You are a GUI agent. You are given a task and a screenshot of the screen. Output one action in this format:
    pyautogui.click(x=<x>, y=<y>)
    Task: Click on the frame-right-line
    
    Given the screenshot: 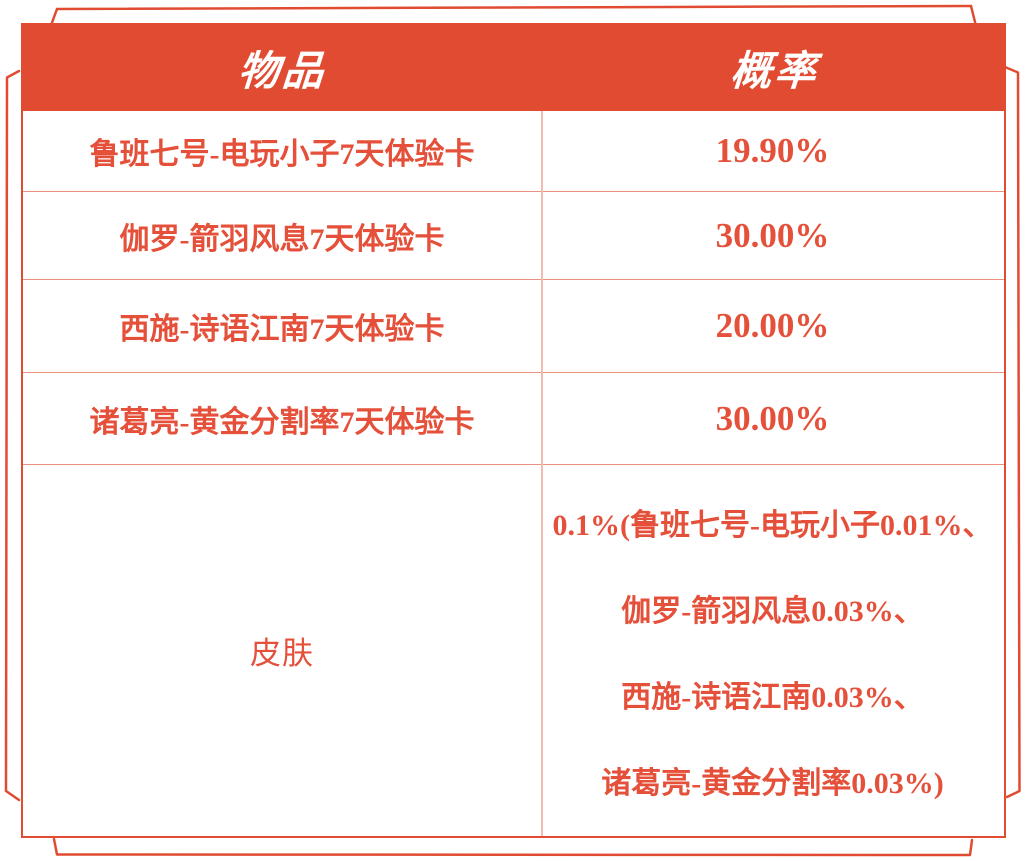 What is the action you would take?
    pyautogui.click(x=1012, y=432)
    